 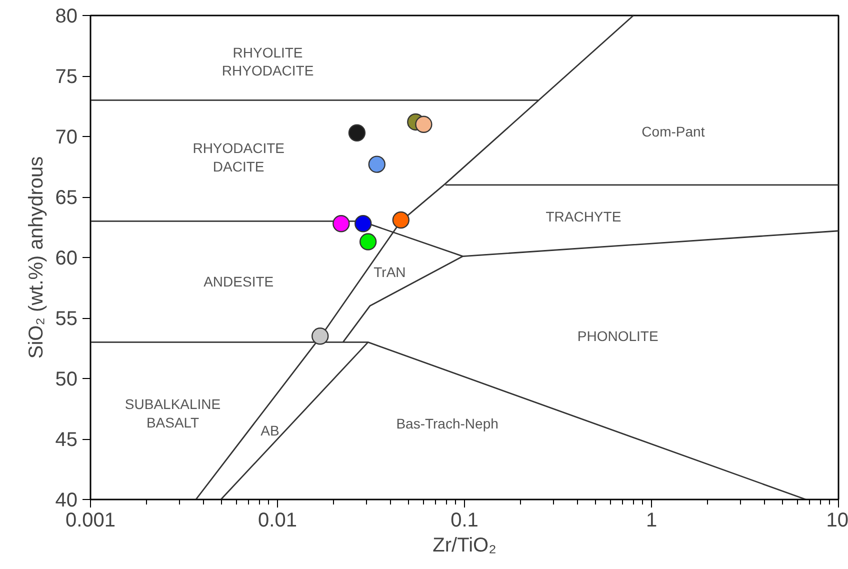 What do you see at coordinates (464, 521) in the screenshot?
I see `x-tick-label: 0.1` at bounding box center [464, 521].